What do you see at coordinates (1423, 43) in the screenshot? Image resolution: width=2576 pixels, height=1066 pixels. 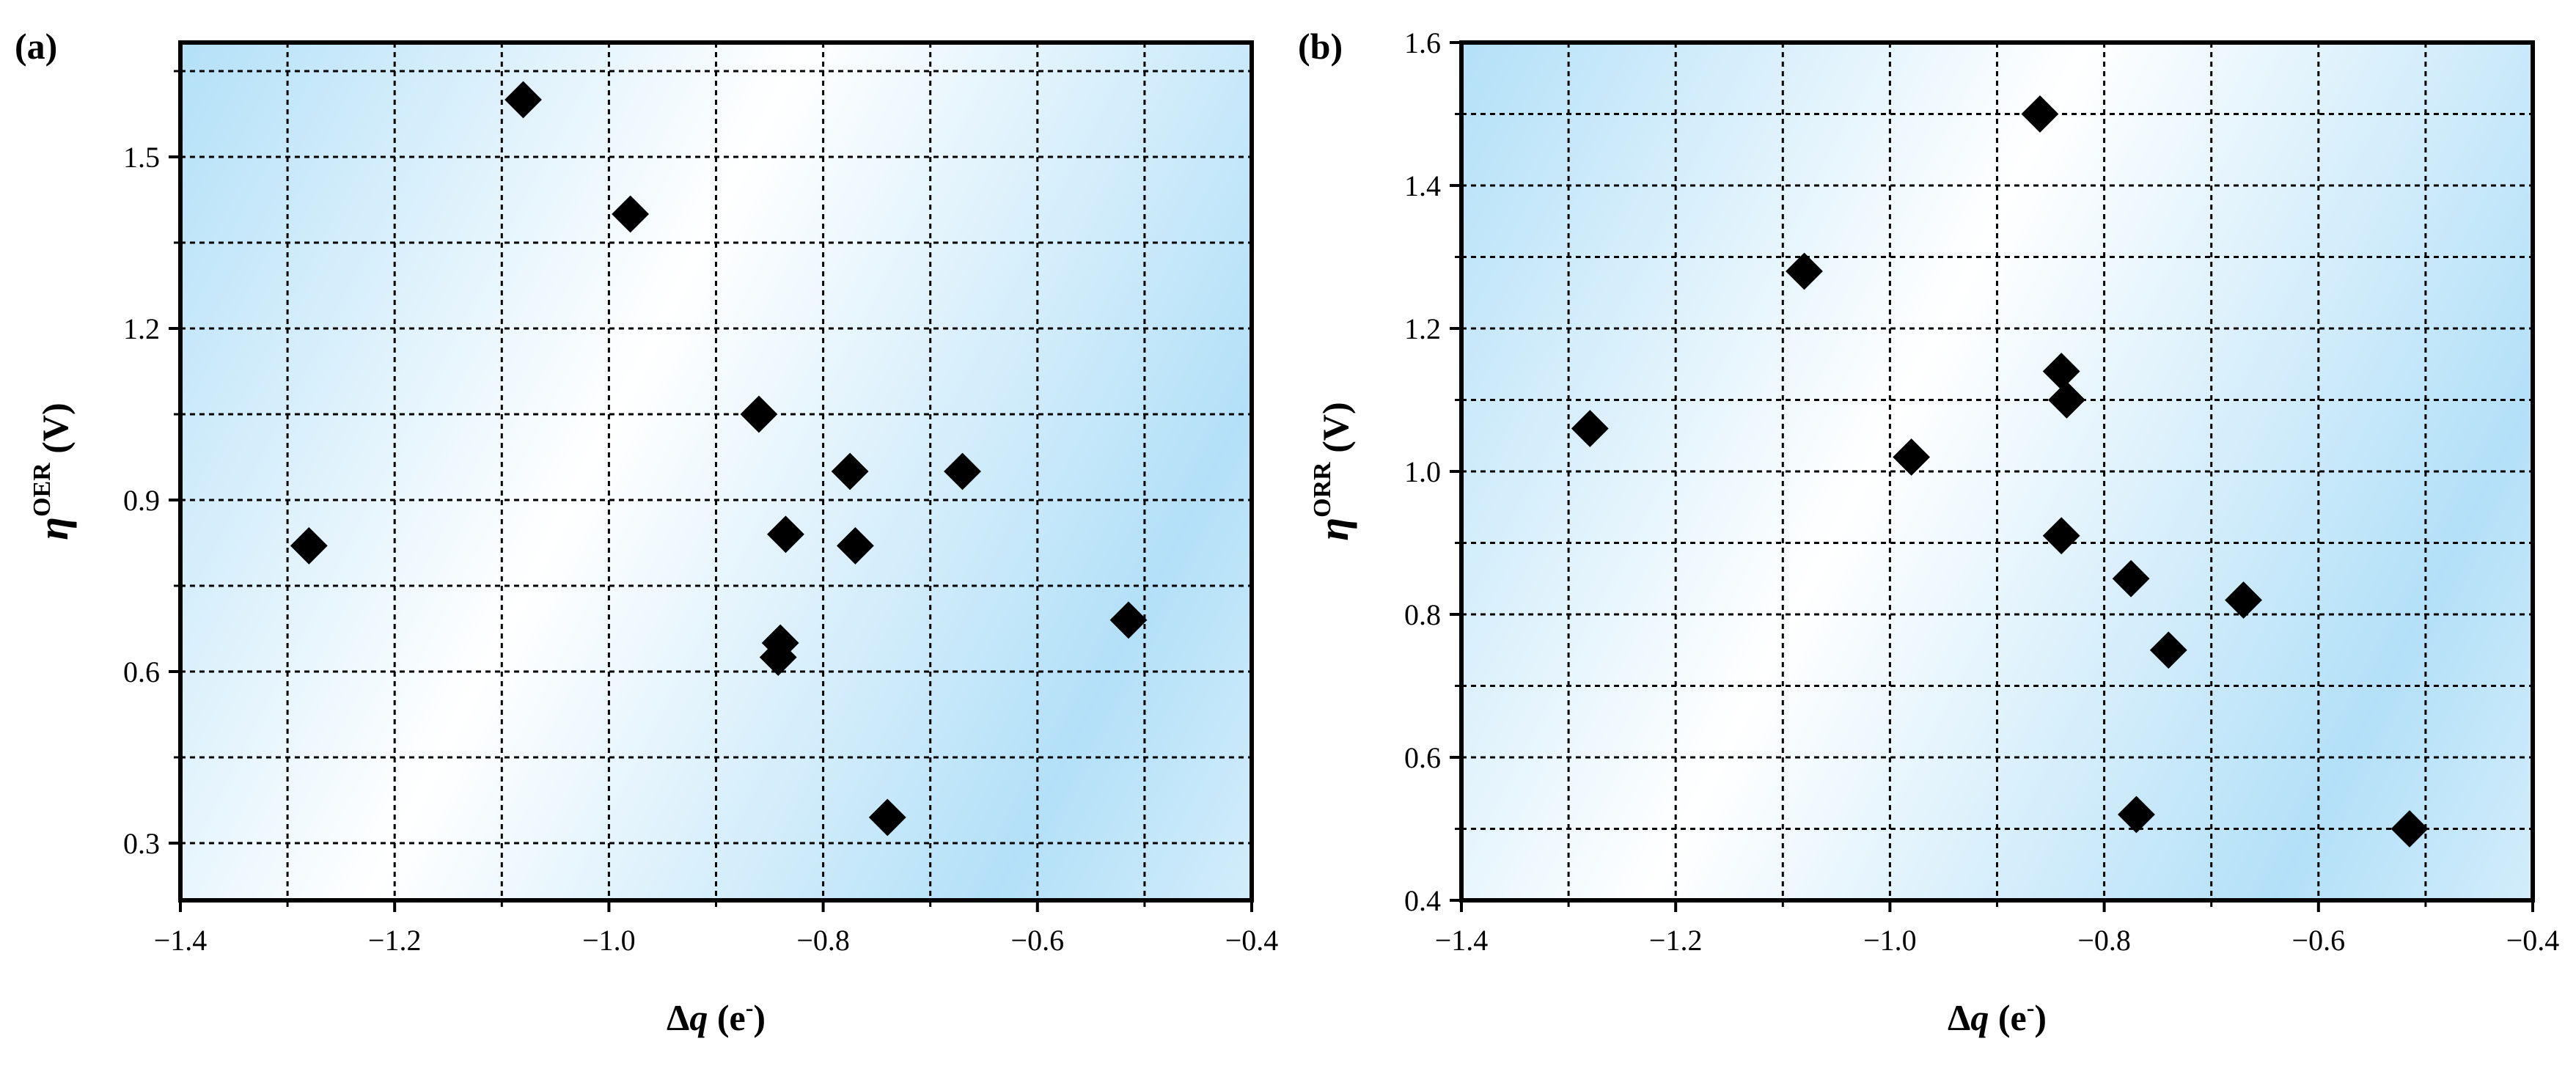 I see `y-tick-label: 1.6` at bounding box center [1423, 43].